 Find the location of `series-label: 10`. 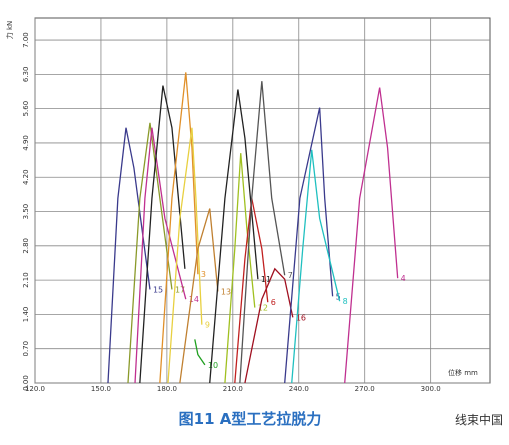

series-label: 10 is located at coordinates (213, 365).